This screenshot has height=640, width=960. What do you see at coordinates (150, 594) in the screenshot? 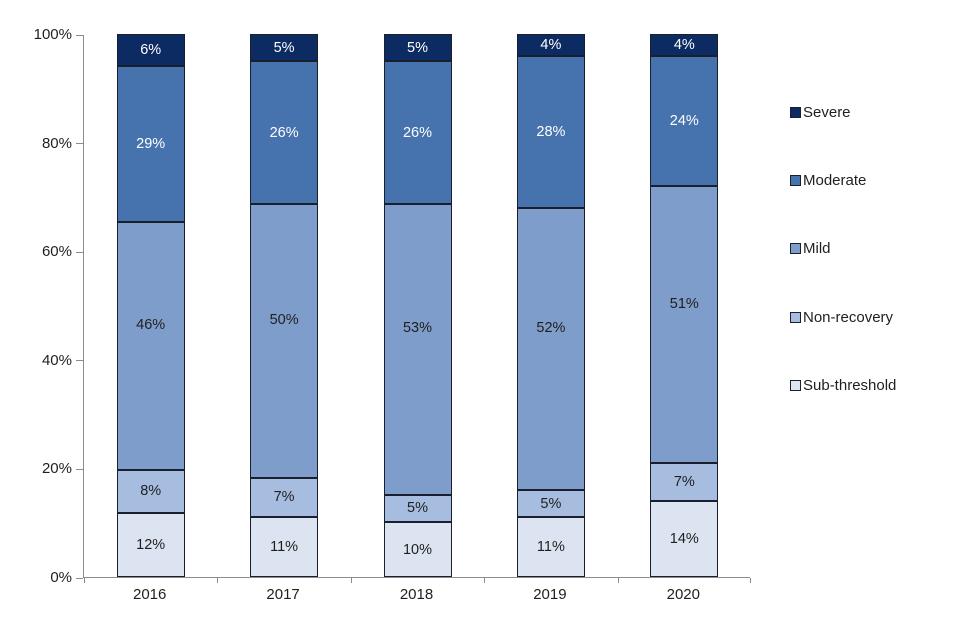
I see `x-axis-label-2016: 2016` at bounding box center [150, 594].